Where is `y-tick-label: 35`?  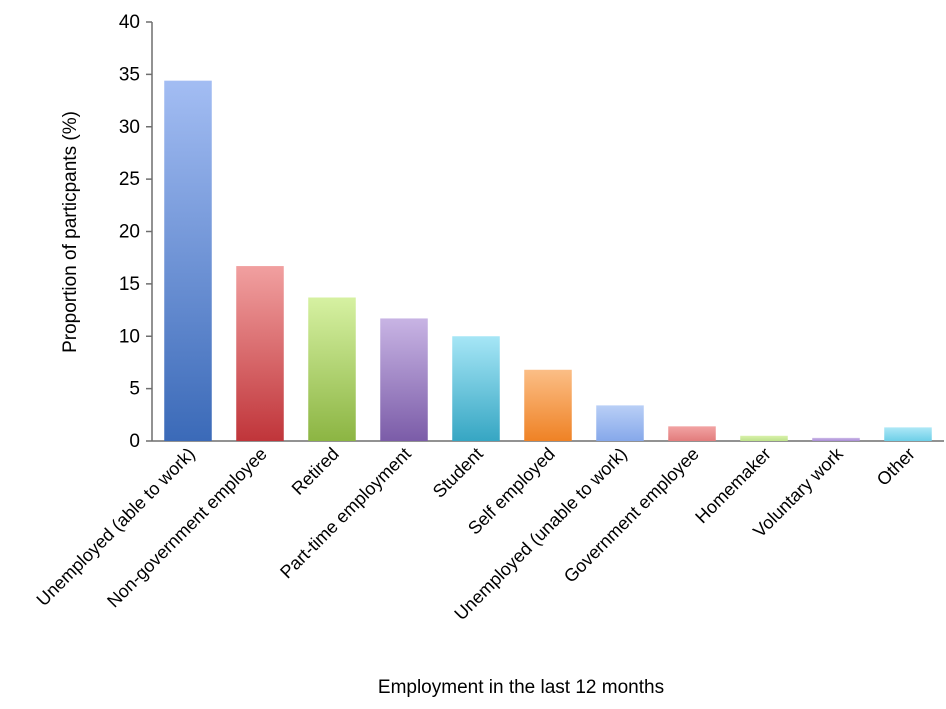 y-tick-label: 35 is located at coordinates (129, 74).